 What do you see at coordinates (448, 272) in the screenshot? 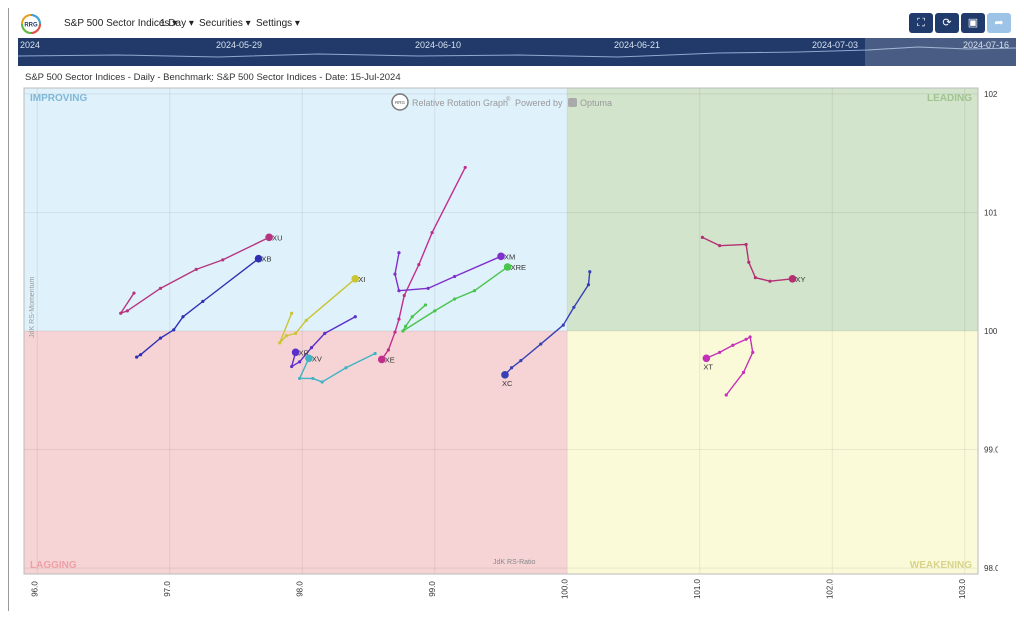
I see `tail-xm` at bounding box center [448, 272].